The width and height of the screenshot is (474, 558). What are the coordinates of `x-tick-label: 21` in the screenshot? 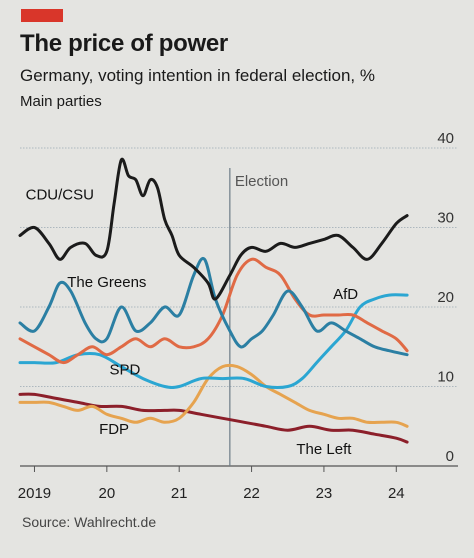 It's located at (179, 493).